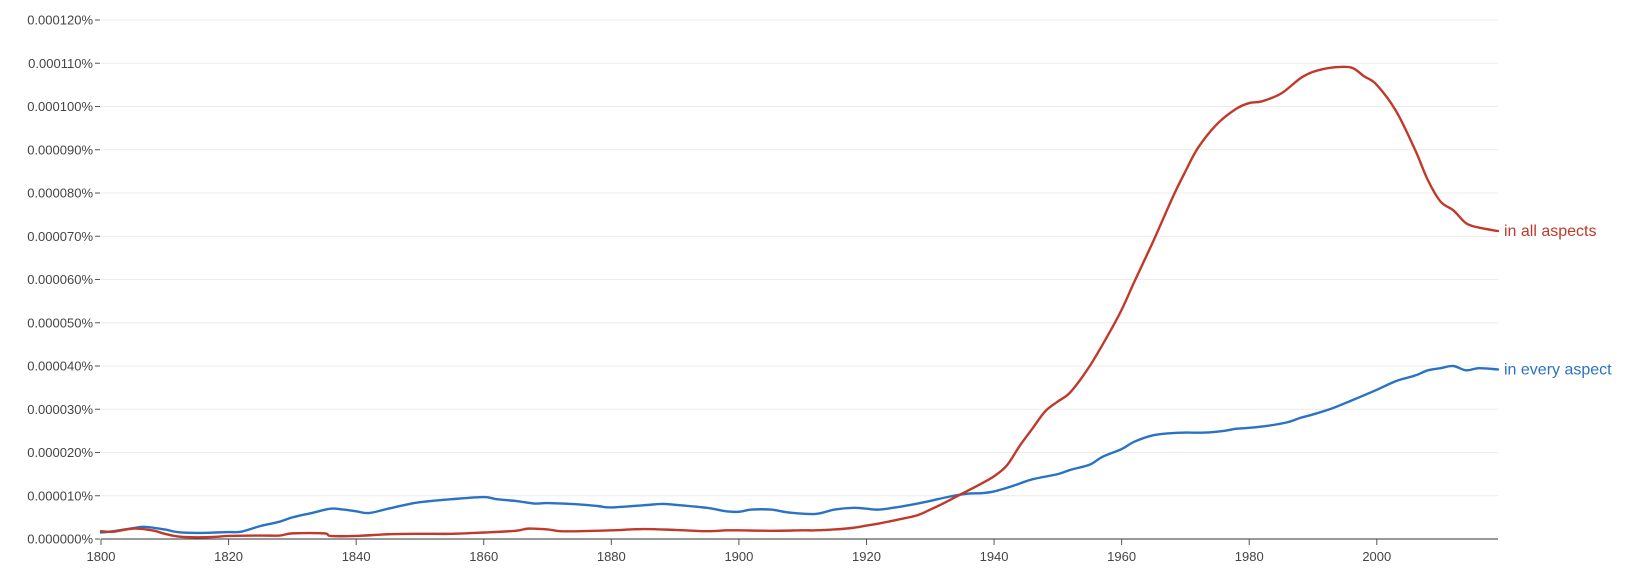 This screenshot has width=1635, height=576. What do you see at coordinates (228, 556) in the screenshot?
I see `x-tick-label: 1820` at bounding box center [228, 556].